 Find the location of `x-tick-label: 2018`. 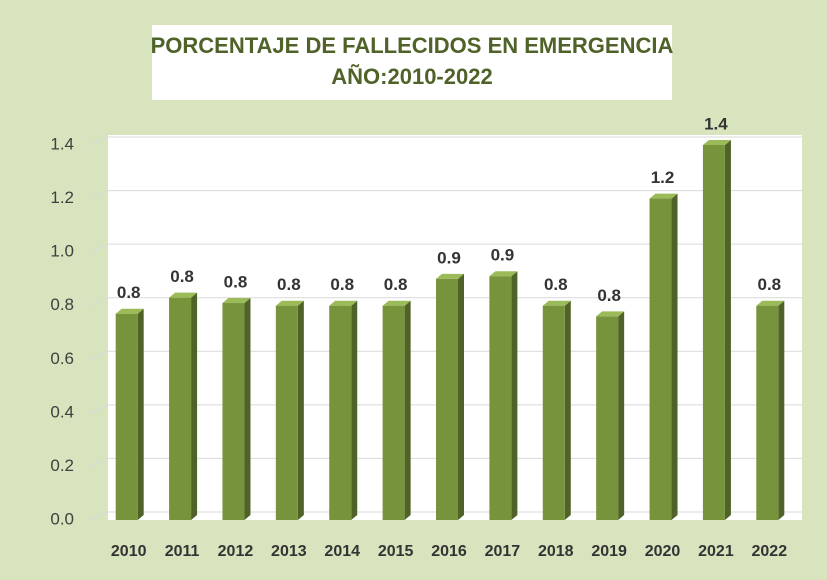

x-tick-label: 2018 is located at coordinates (556, 551).